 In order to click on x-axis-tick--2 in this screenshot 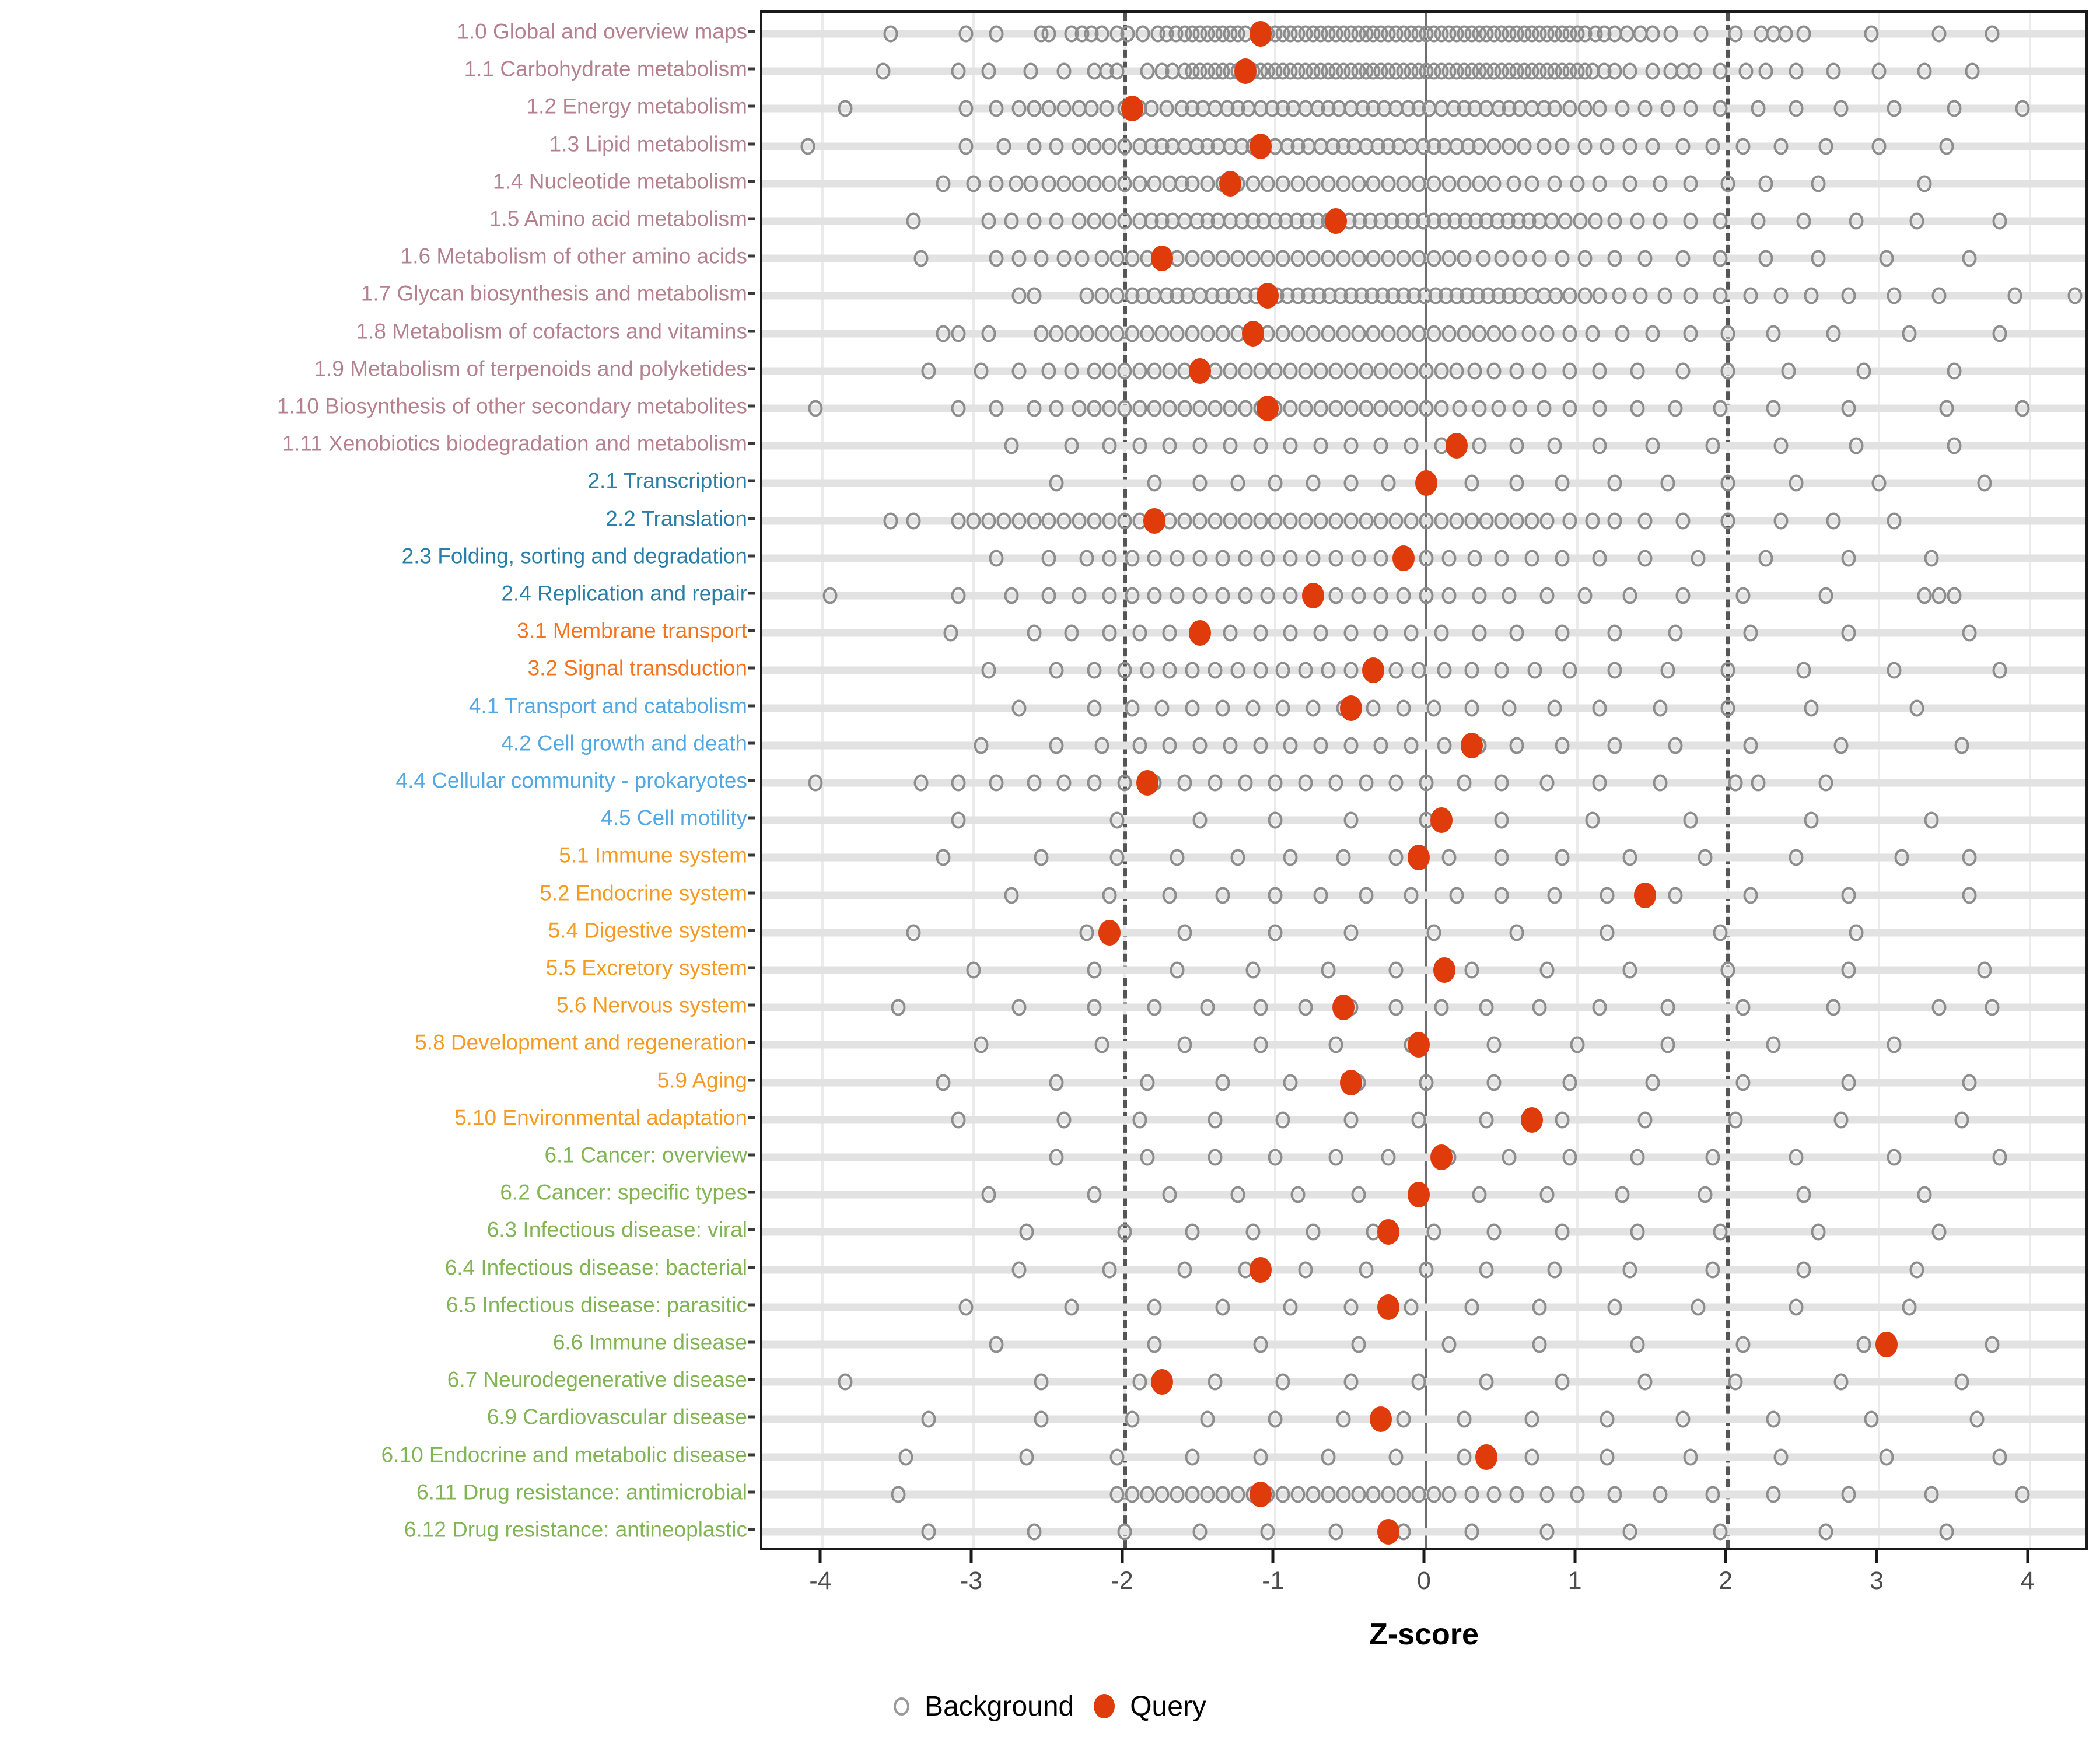, I will do `click(1122, 1556)`.